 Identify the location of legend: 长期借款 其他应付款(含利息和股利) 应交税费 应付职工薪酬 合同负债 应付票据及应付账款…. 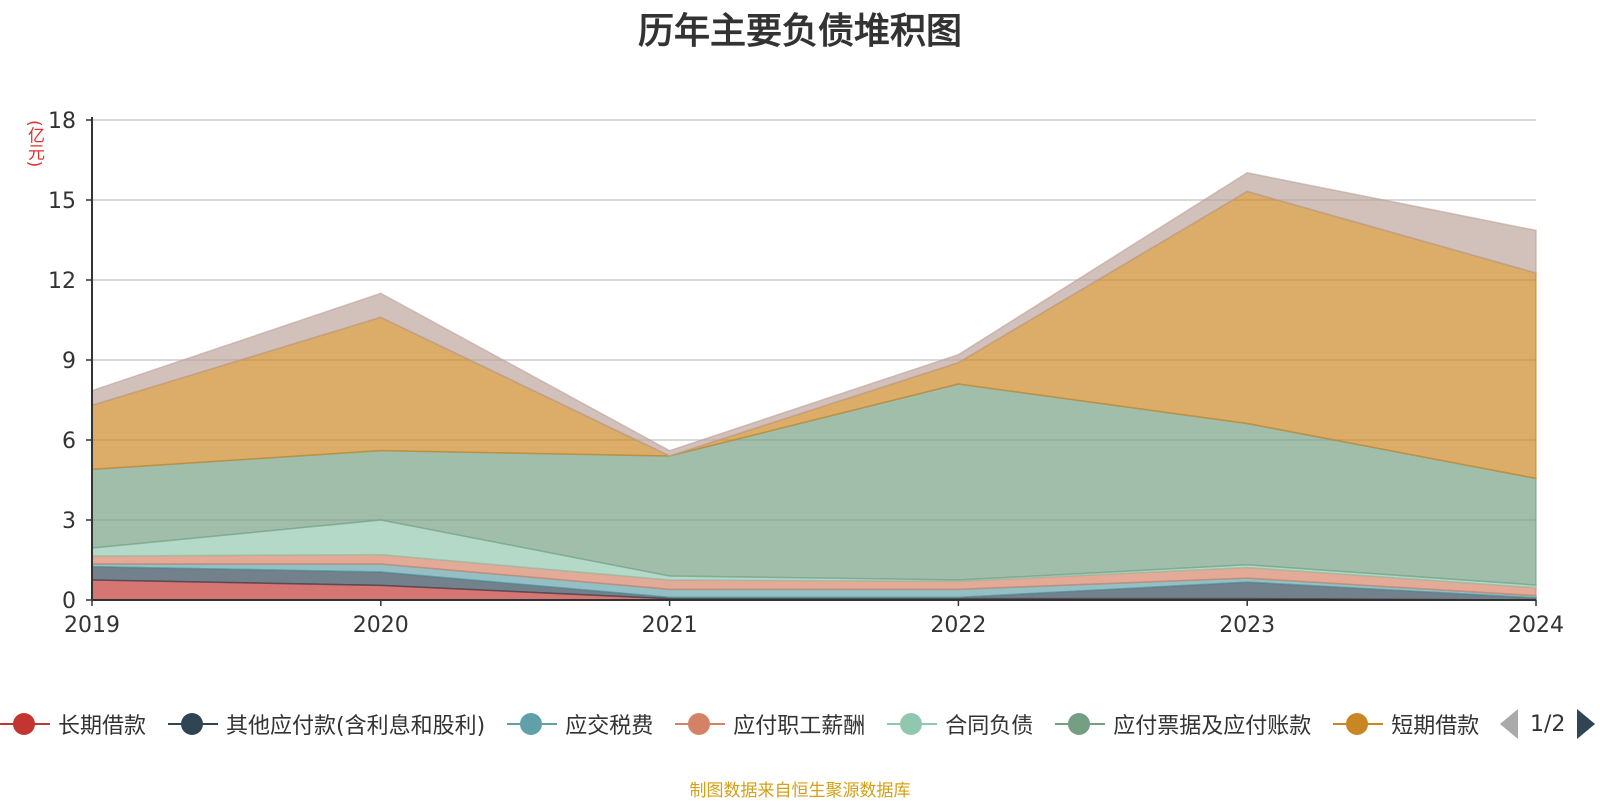
(800, 724).